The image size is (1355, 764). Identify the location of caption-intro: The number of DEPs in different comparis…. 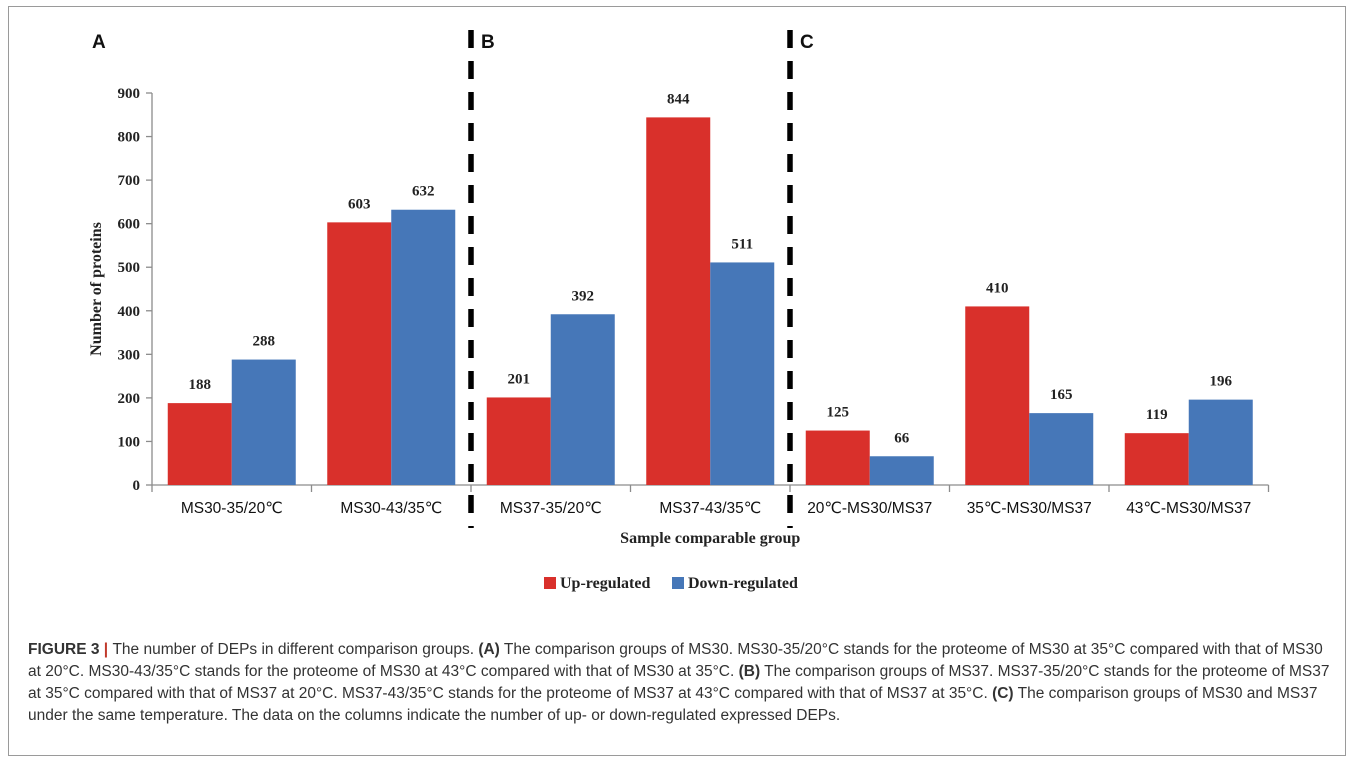
(295, 649).